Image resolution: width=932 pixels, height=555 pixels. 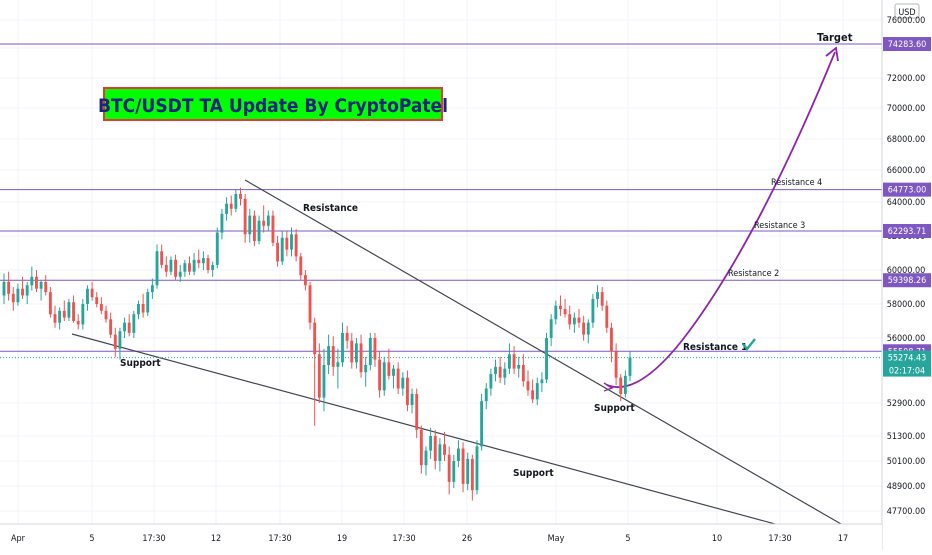 I want to click on checkmark-icon, so click(x=749, y=344).